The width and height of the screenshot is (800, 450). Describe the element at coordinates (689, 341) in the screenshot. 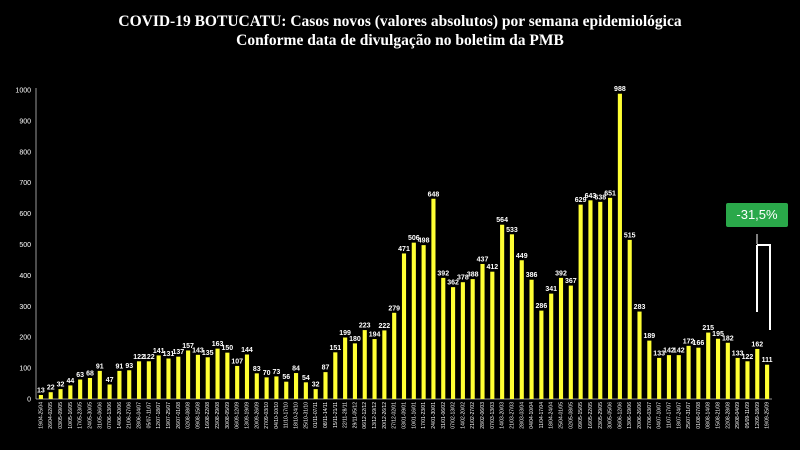

I see `data-label: 172` at that location.